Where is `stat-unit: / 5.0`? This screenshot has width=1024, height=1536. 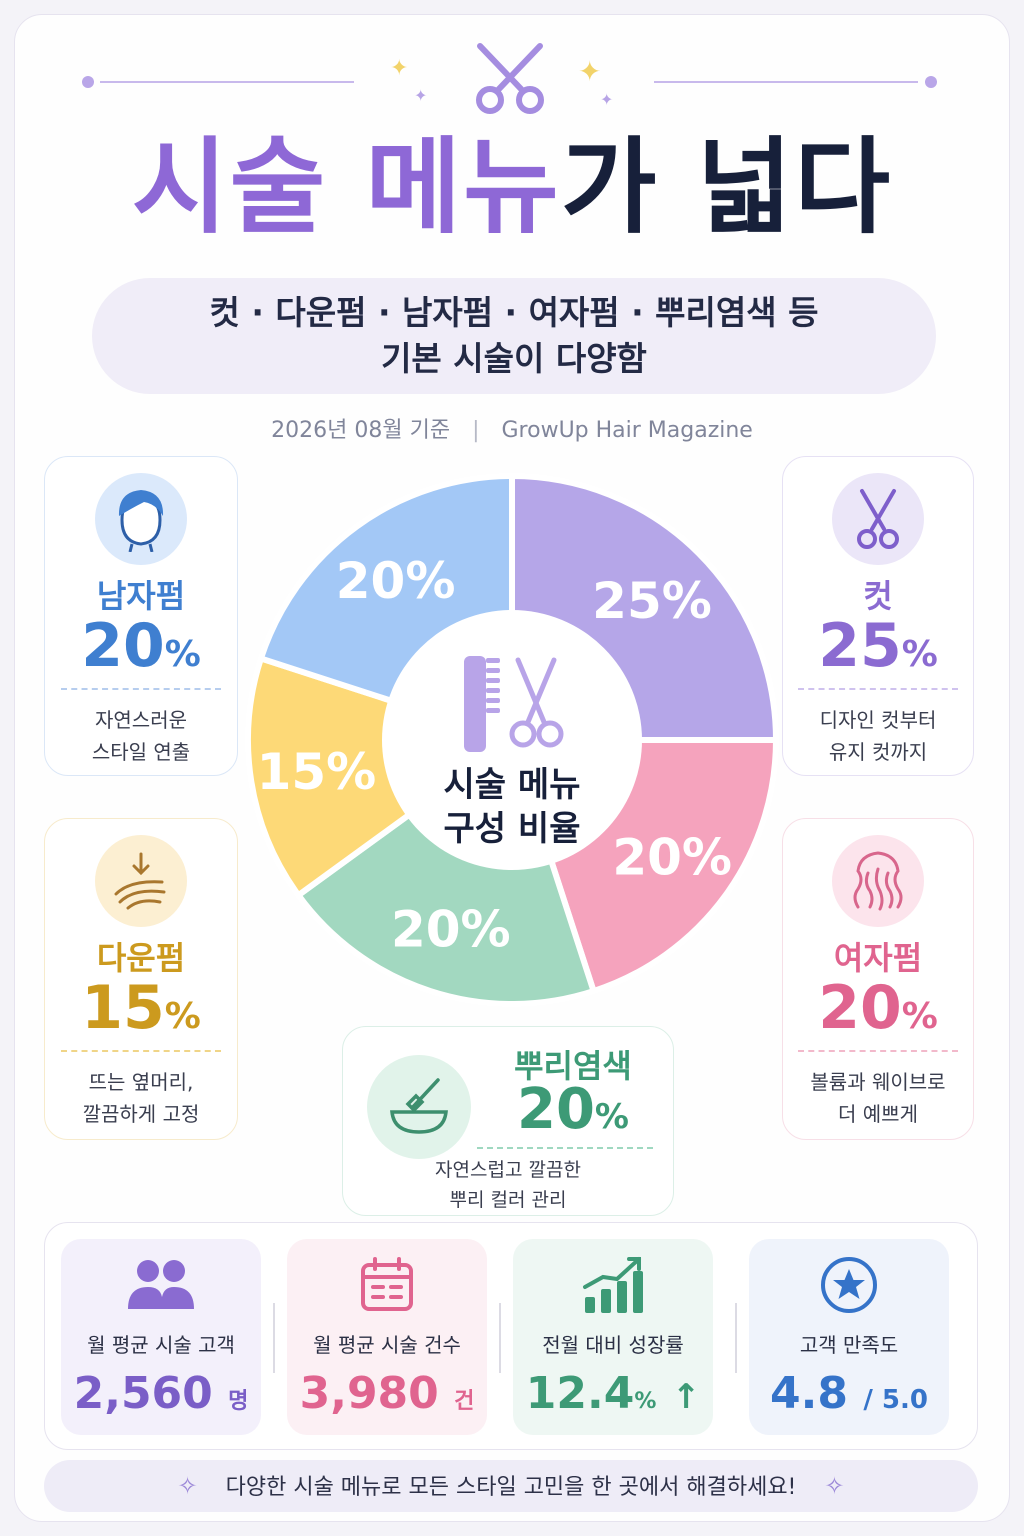 stat-unit: / 5.0 is located at coordinates (895, 1400).